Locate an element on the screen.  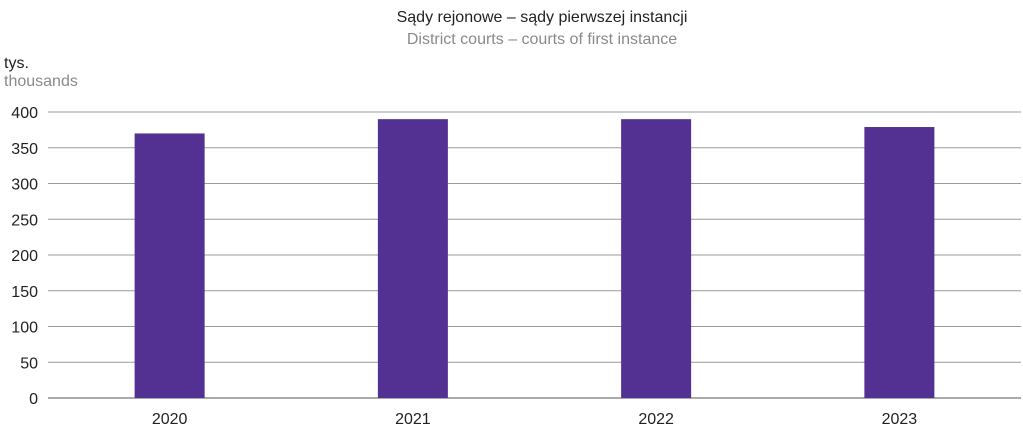
y-axis-unit-label: tys. is located at coordinates (16, 63).